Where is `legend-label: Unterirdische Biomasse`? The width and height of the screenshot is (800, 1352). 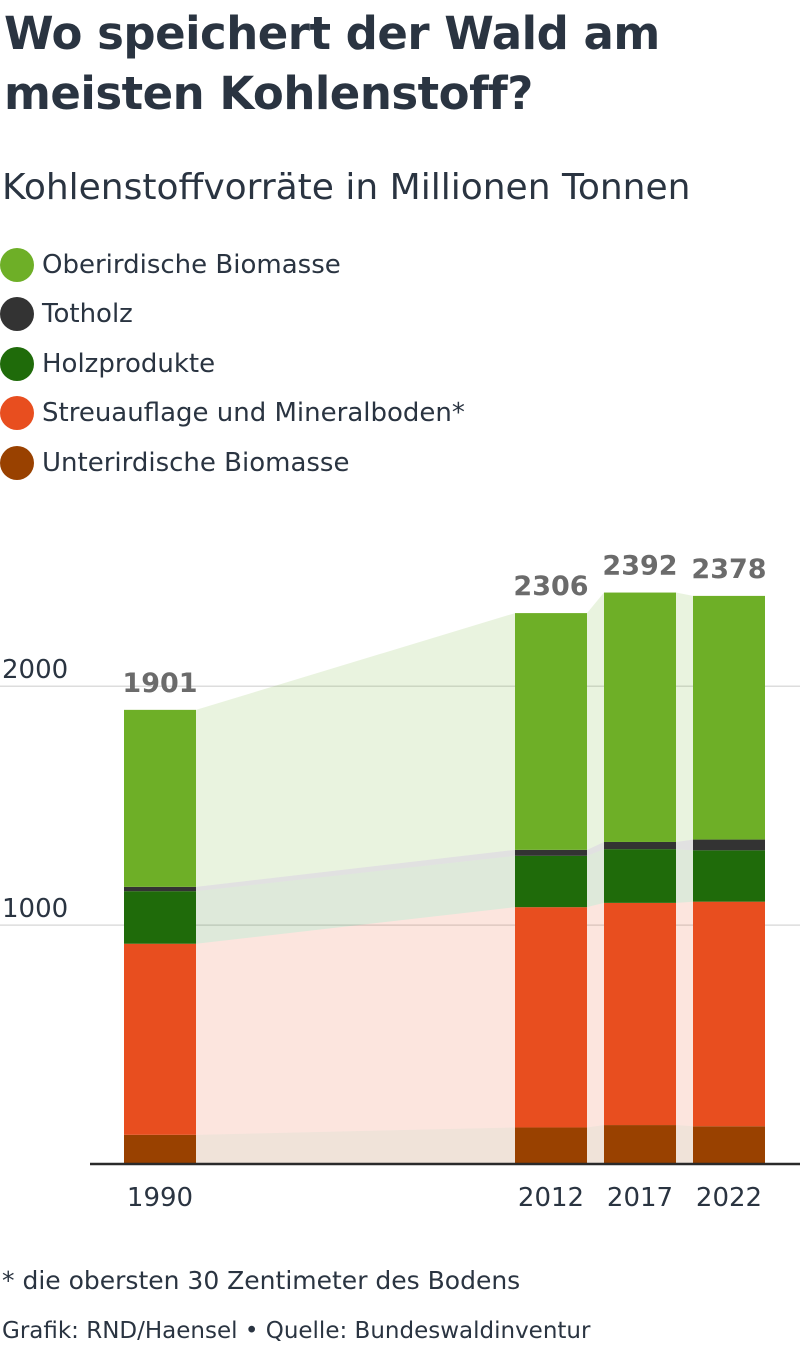
legend-label: Unterirdische Biomasse is located at coordinates (196, 462).